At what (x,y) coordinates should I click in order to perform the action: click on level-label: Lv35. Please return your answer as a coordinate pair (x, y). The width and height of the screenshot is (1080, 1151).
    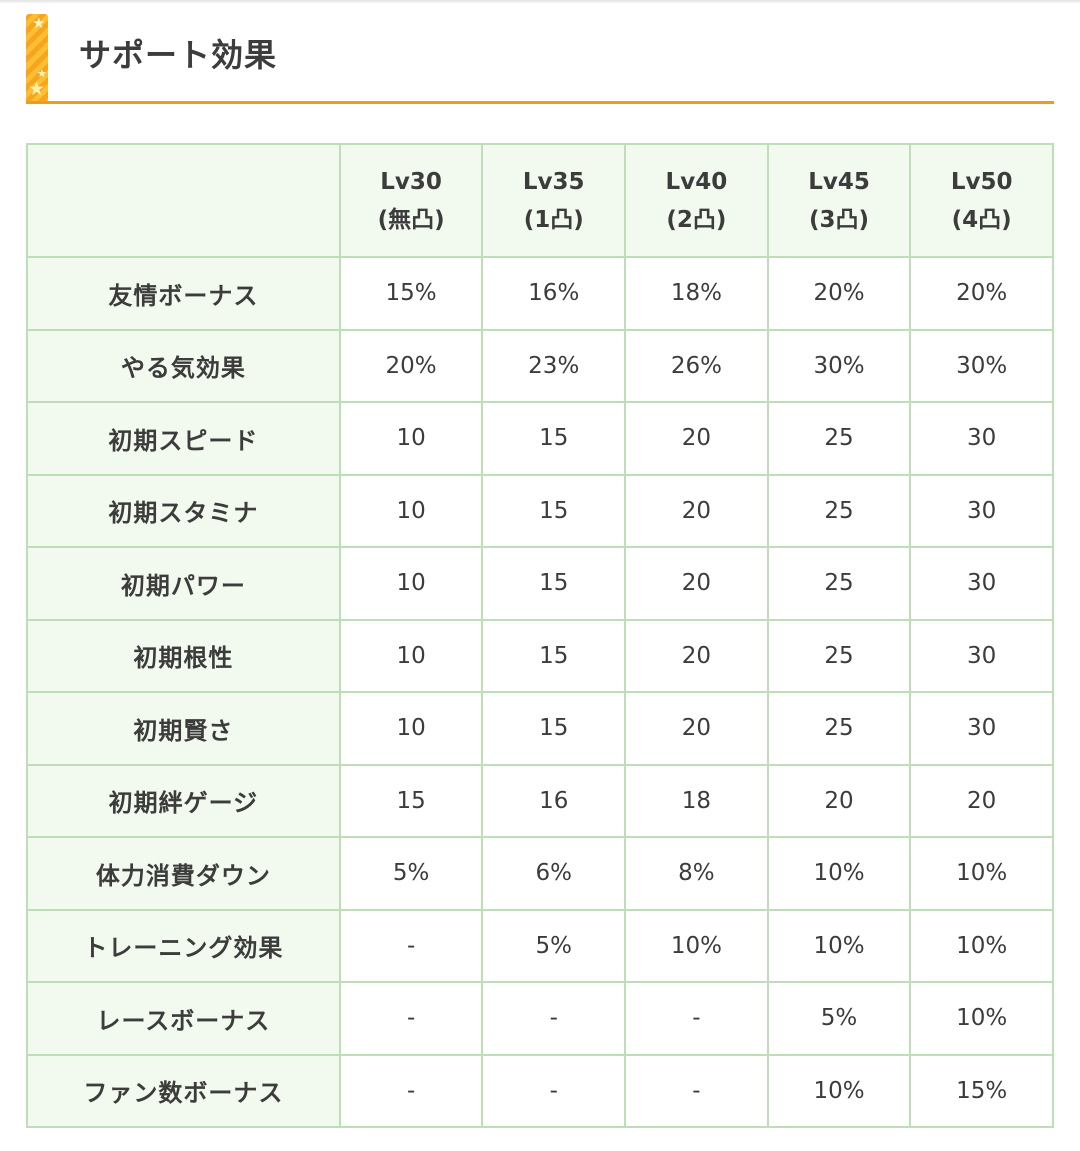
    Looking at the image, I should click on (553, 181).